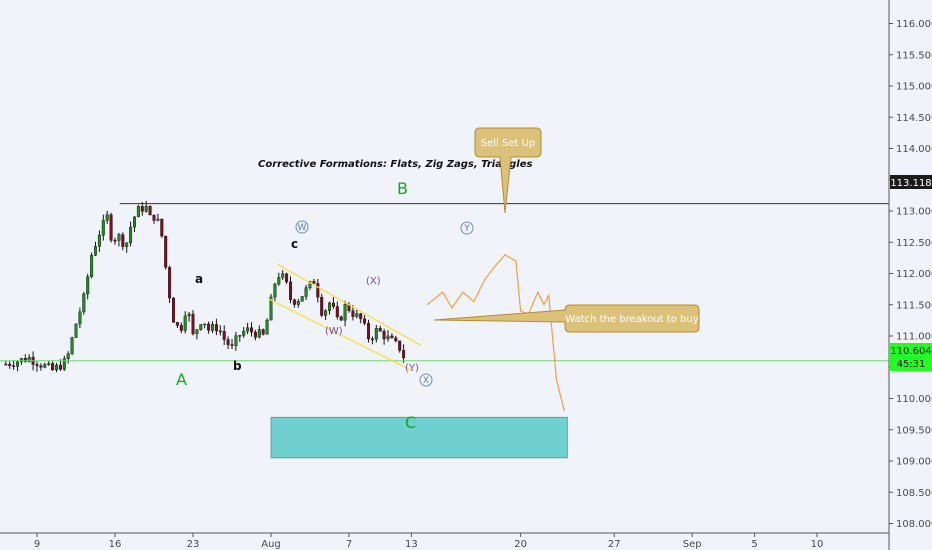 The image size is (932, 550). What do you see at coordinates (334, 331) in the screenshot?
I see `wave-label-W-paren: (W)` at bounding box center [334, 331].